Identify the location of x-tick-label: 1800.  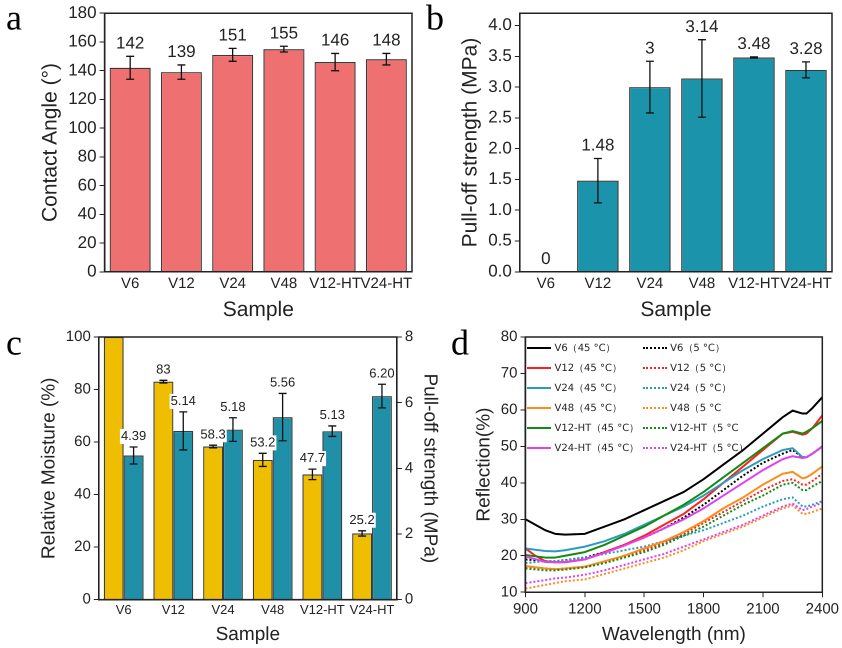
(703, 609).